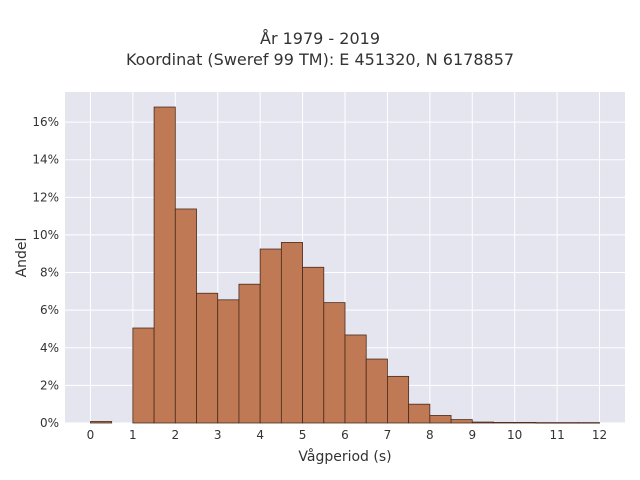 The height and width of the screenshot is (480, 640). I want to click on x-tick-label: 8, so click(430, 435).